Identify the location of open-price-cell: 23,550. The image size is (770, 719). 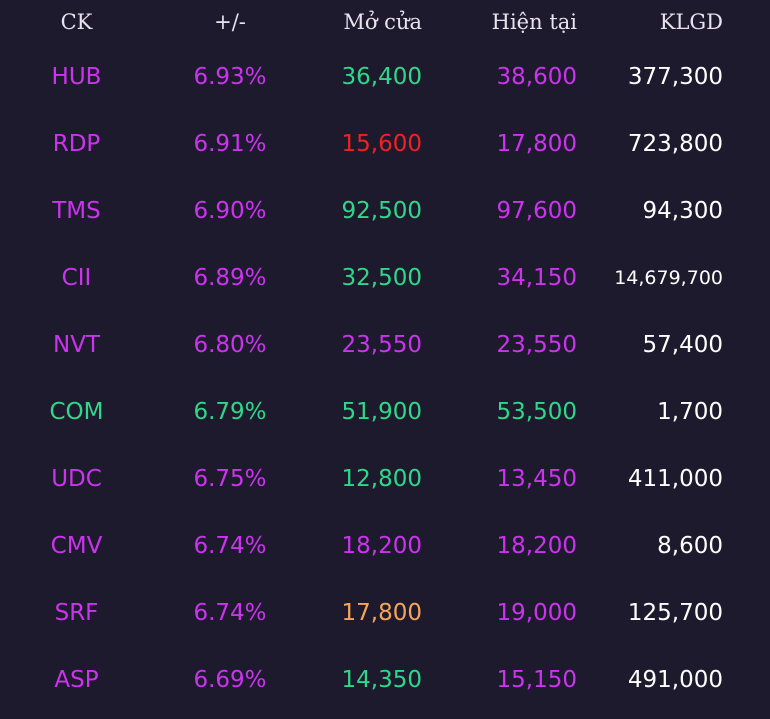
(381, 345).